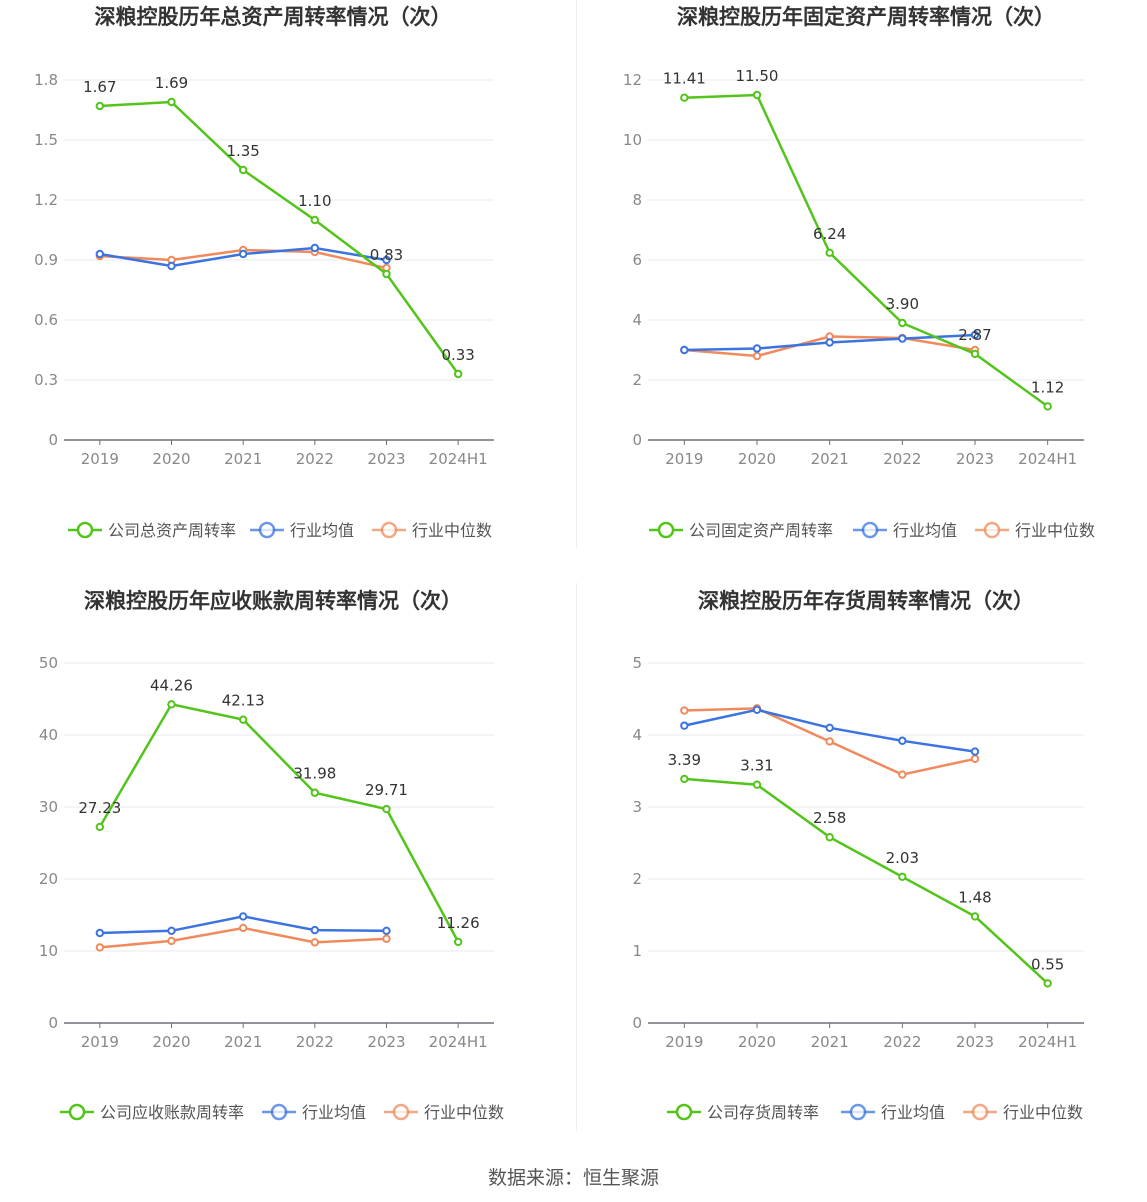 The image size is (1147, 1202). Describe the element at coordinates (632, 140) in the screenshot. I see `y-tick-label: 10` at that location.